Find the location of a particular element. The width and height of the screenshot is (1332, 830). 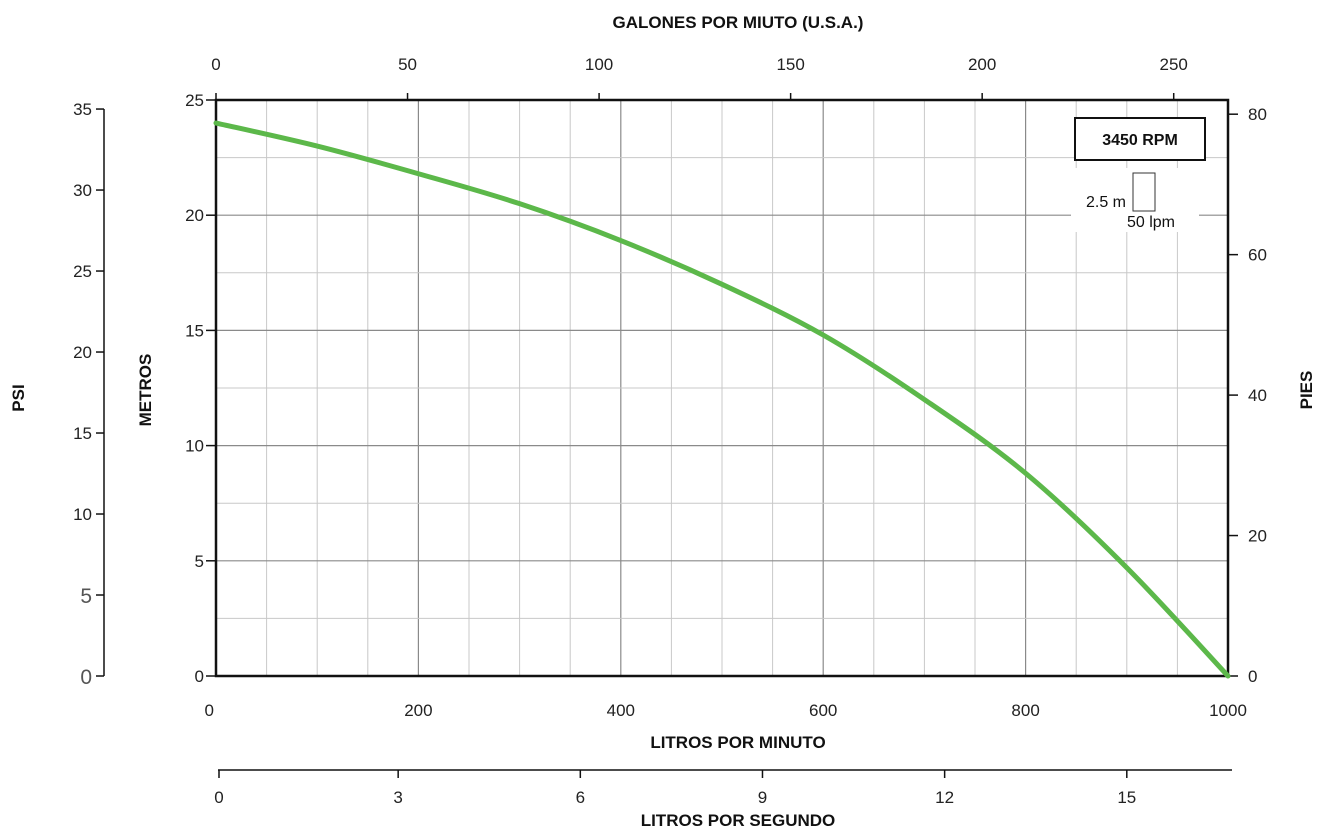

x-tick-label: 0 is located at coordinates (209, 710).